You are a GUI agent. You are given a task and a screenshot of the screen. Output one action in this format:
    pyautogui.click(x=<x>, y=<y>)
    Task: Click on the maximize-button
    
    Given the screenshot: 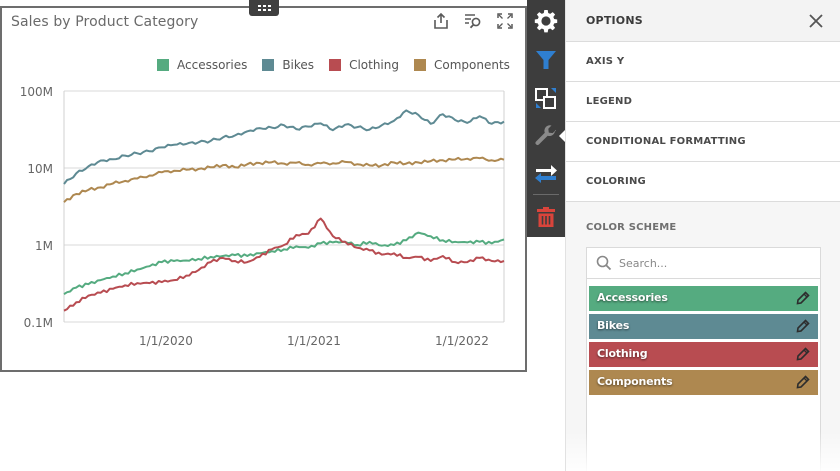 What is the action you would take?
    pyautogui.click(x=505, y=21)
    